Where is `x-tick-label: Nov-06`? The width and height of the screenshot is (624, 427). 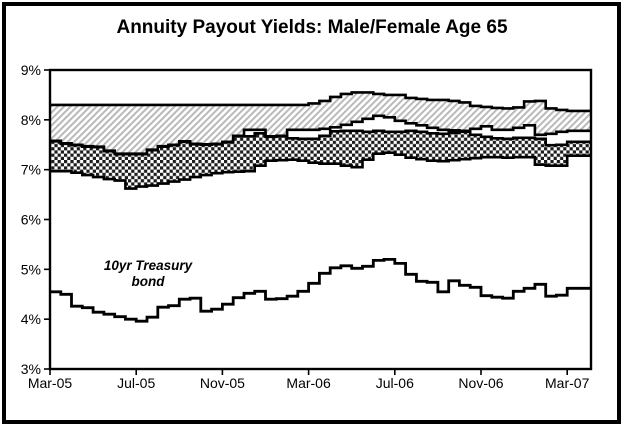
x-tick-label: Nov-06 is located at coordinates (480, 383).